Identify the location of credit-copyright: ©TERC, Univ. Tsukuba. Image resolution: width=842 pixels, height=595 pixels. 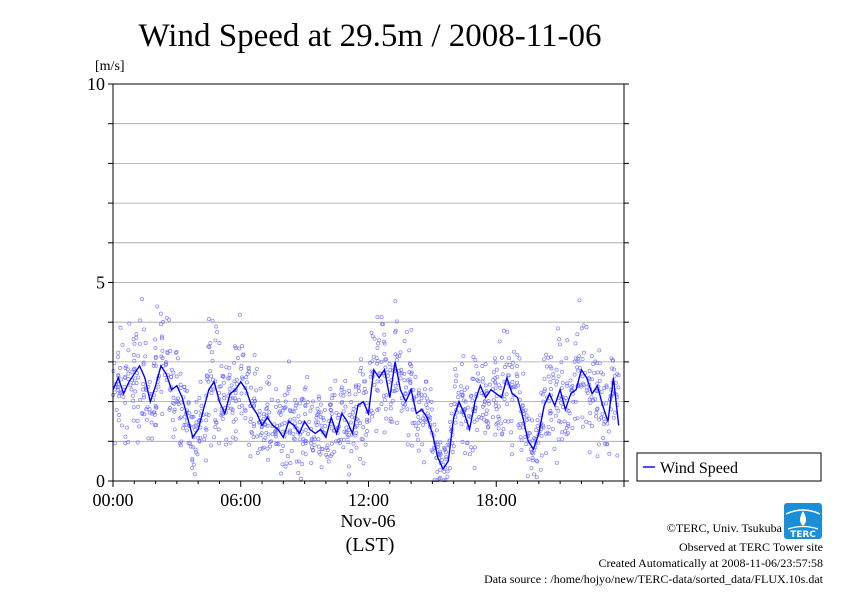
(725, 528).